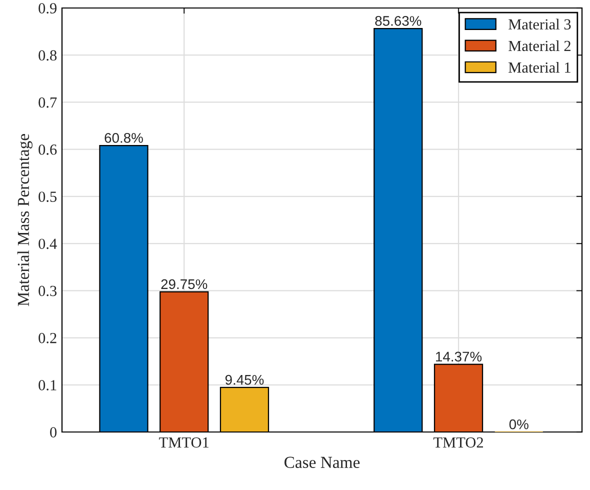 Image resolution: width=590 pixels, height=490 pixels. I want to click on y-tick-label: 0.6, so click(47, 149).